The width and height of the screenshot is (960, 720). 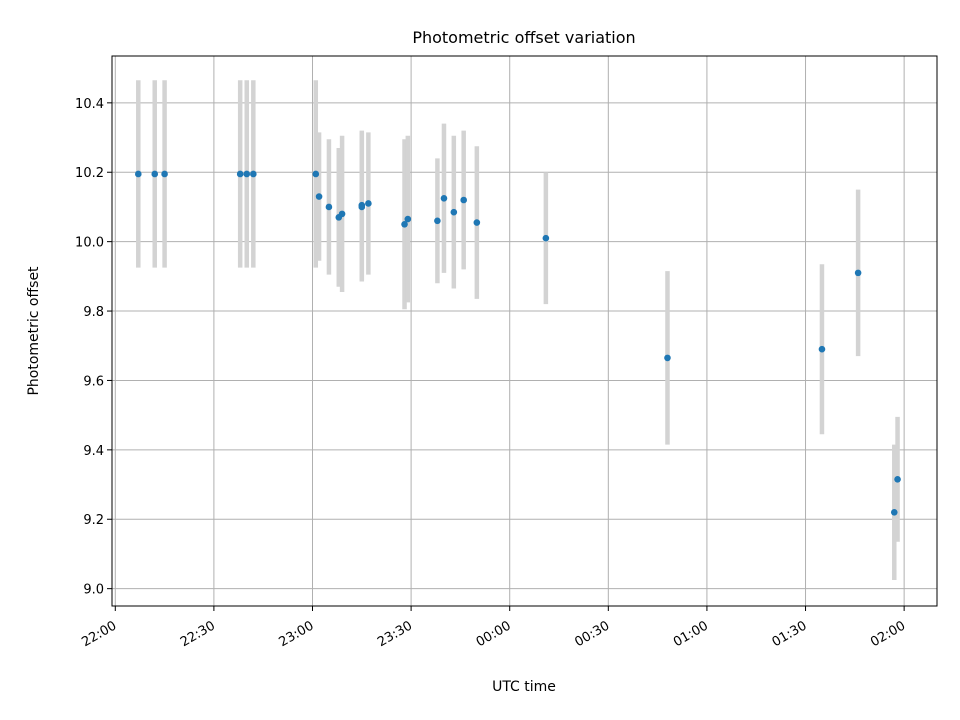 What do you see at coordinates (93, 451) in the screenshot?
I see `y-tick-label: 9.4` at bounding box center [93, 451].